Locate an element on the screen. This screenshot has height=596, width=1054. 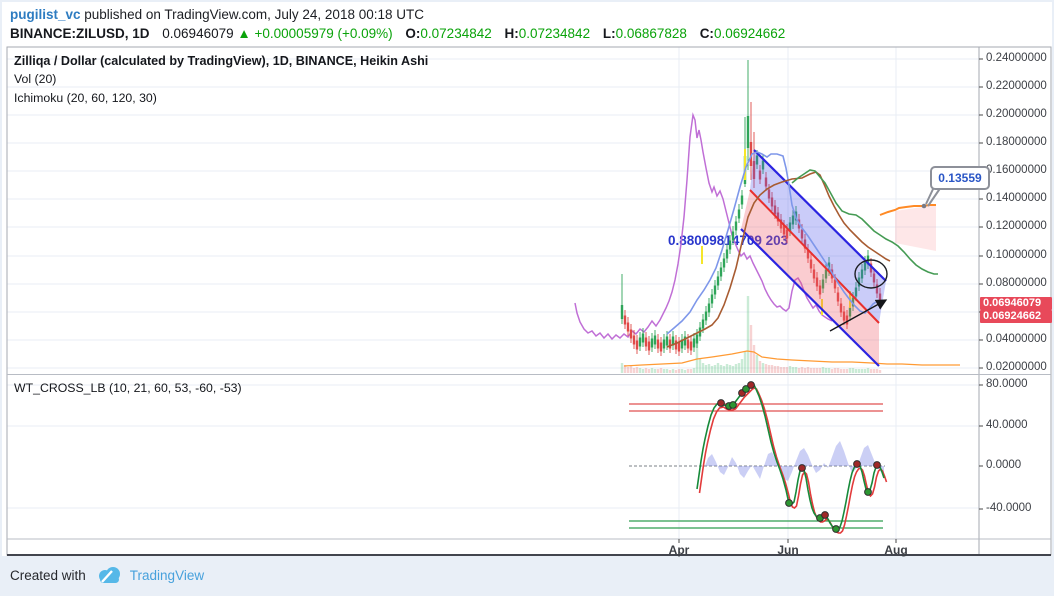
time-axis-label: Aug is located at coordinates (896, 550).